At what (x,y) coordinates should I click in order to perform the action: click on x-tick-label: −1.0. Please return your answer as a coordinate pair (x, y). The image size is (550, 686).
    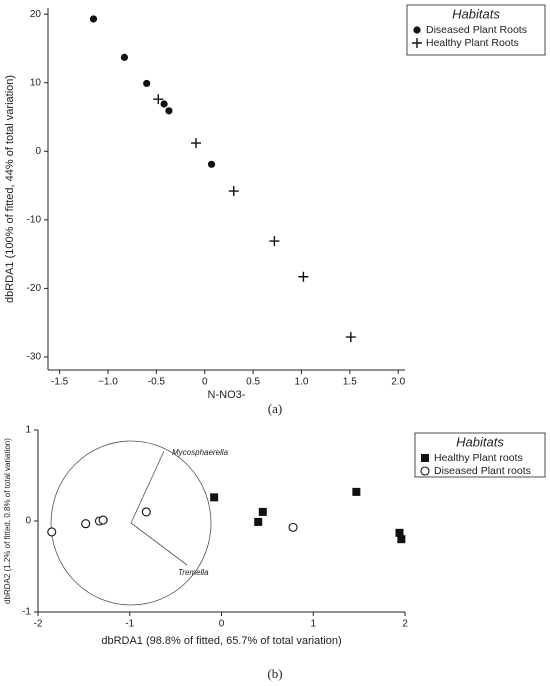
    Looking at the image, I should click on (108, 382).